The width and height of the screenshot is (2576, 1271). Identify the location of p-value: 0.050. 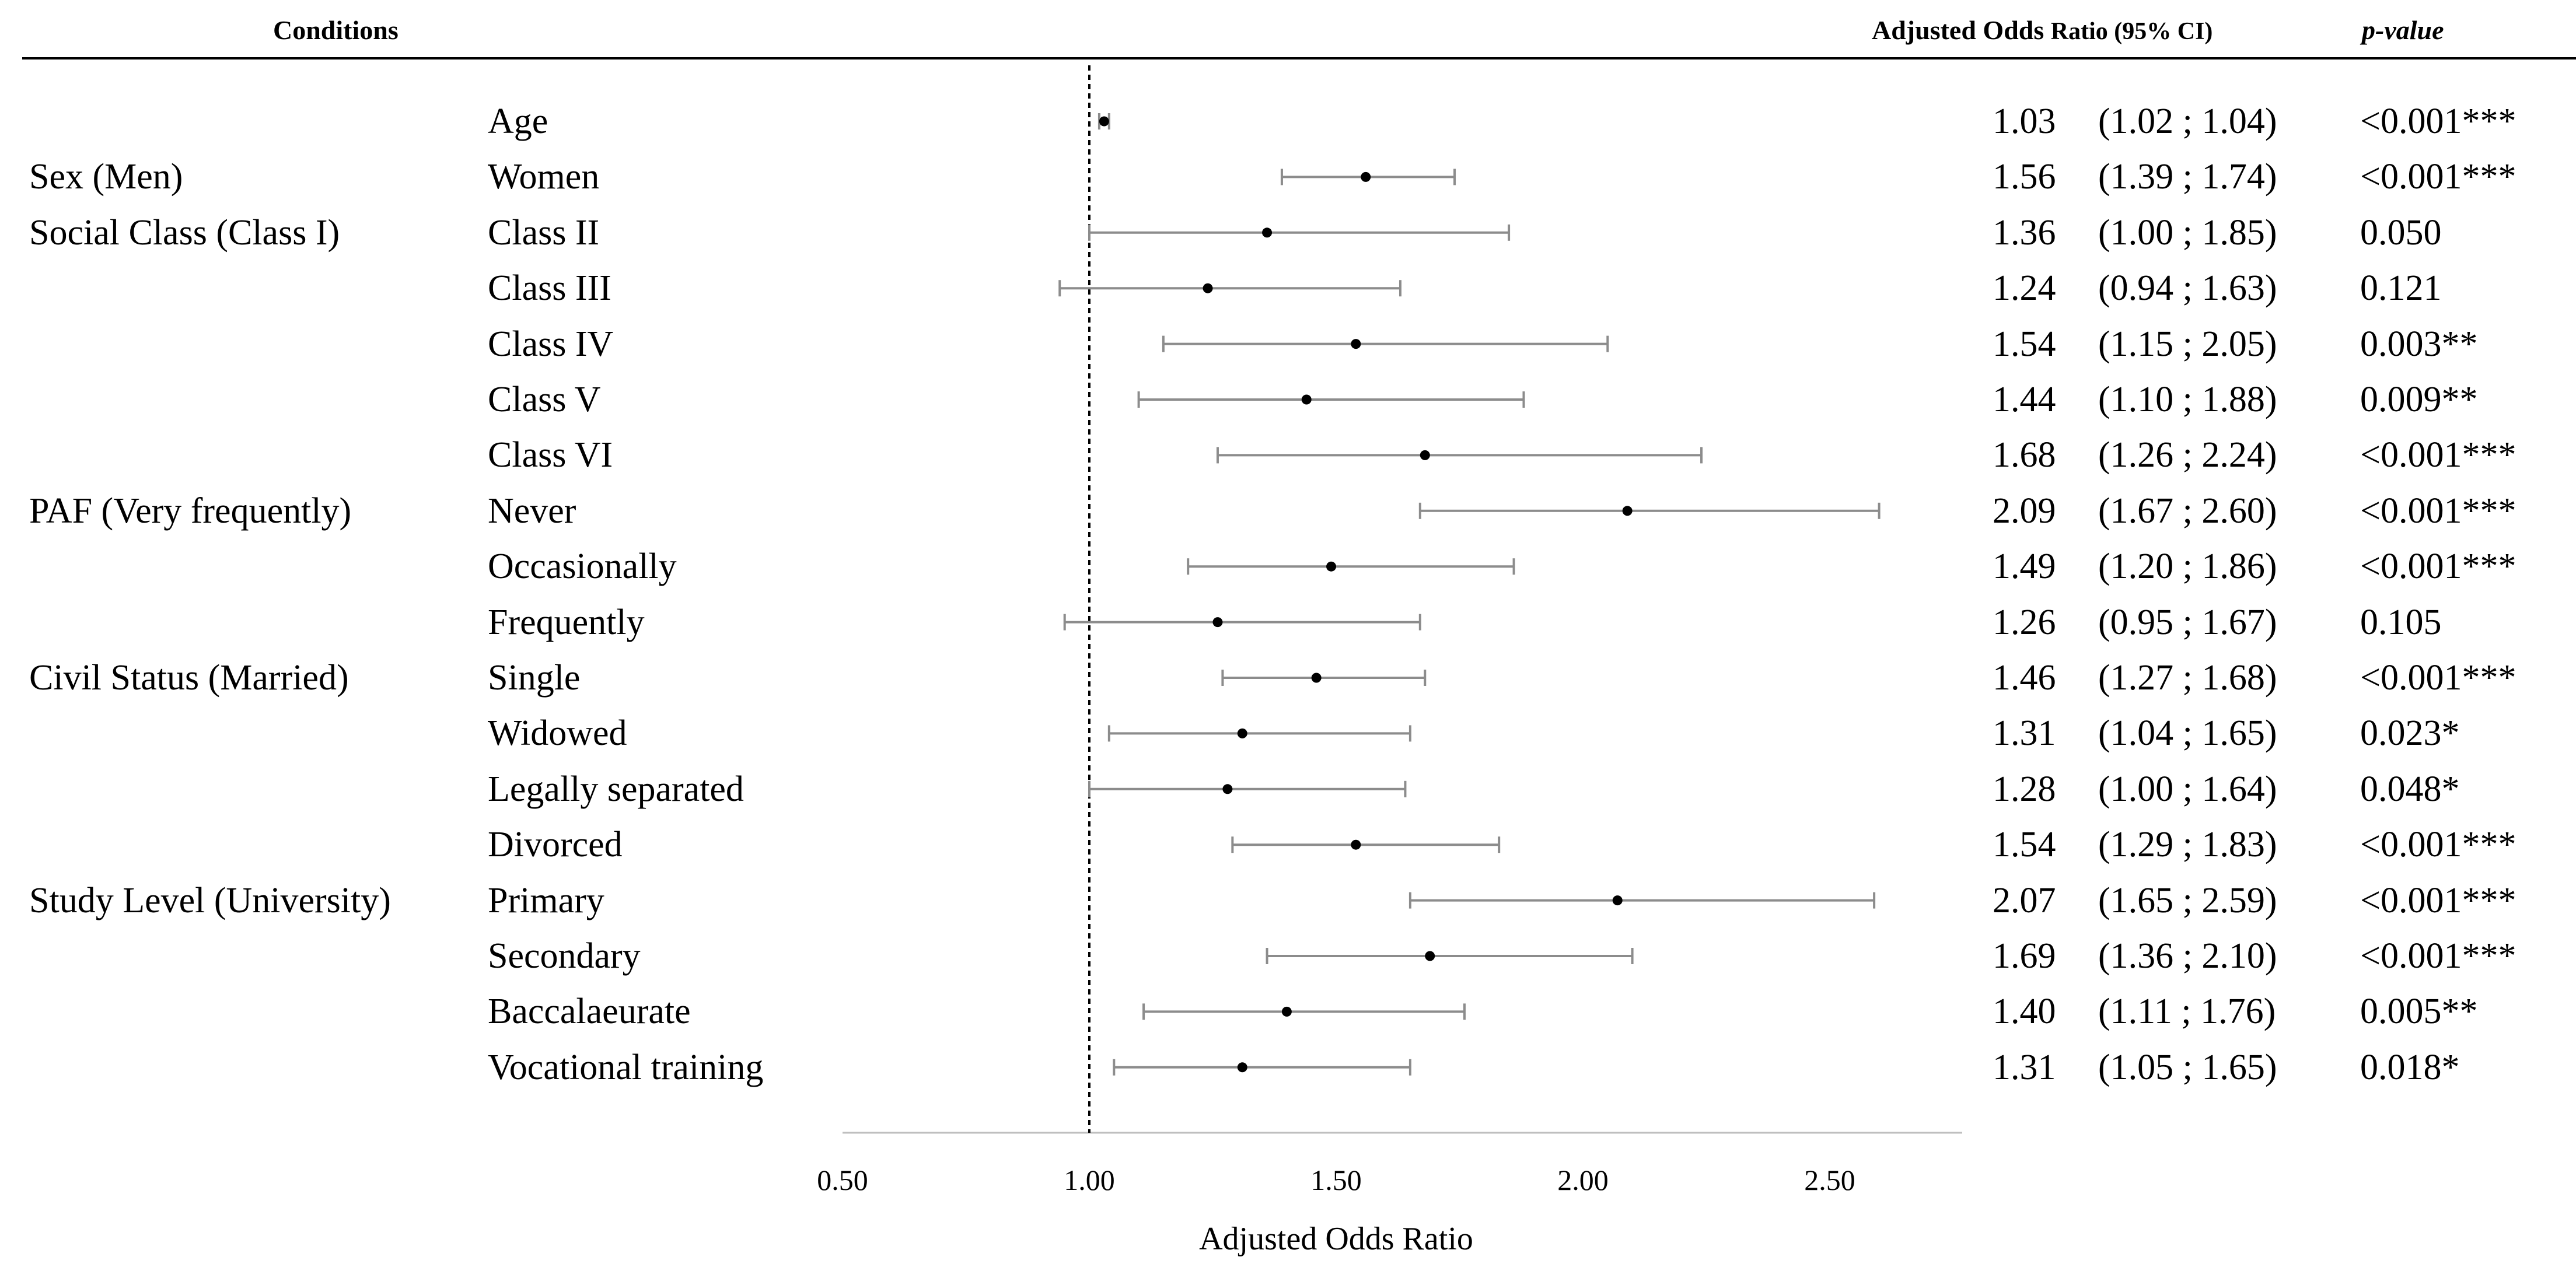
(2401, 232).